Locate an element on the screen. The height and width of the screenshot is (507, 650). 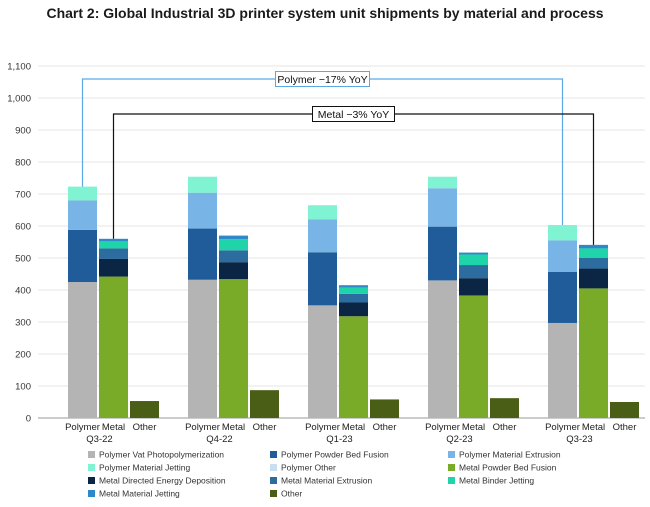
legend-item: Metal Material Extrusion is located at coordinates (321, 481).